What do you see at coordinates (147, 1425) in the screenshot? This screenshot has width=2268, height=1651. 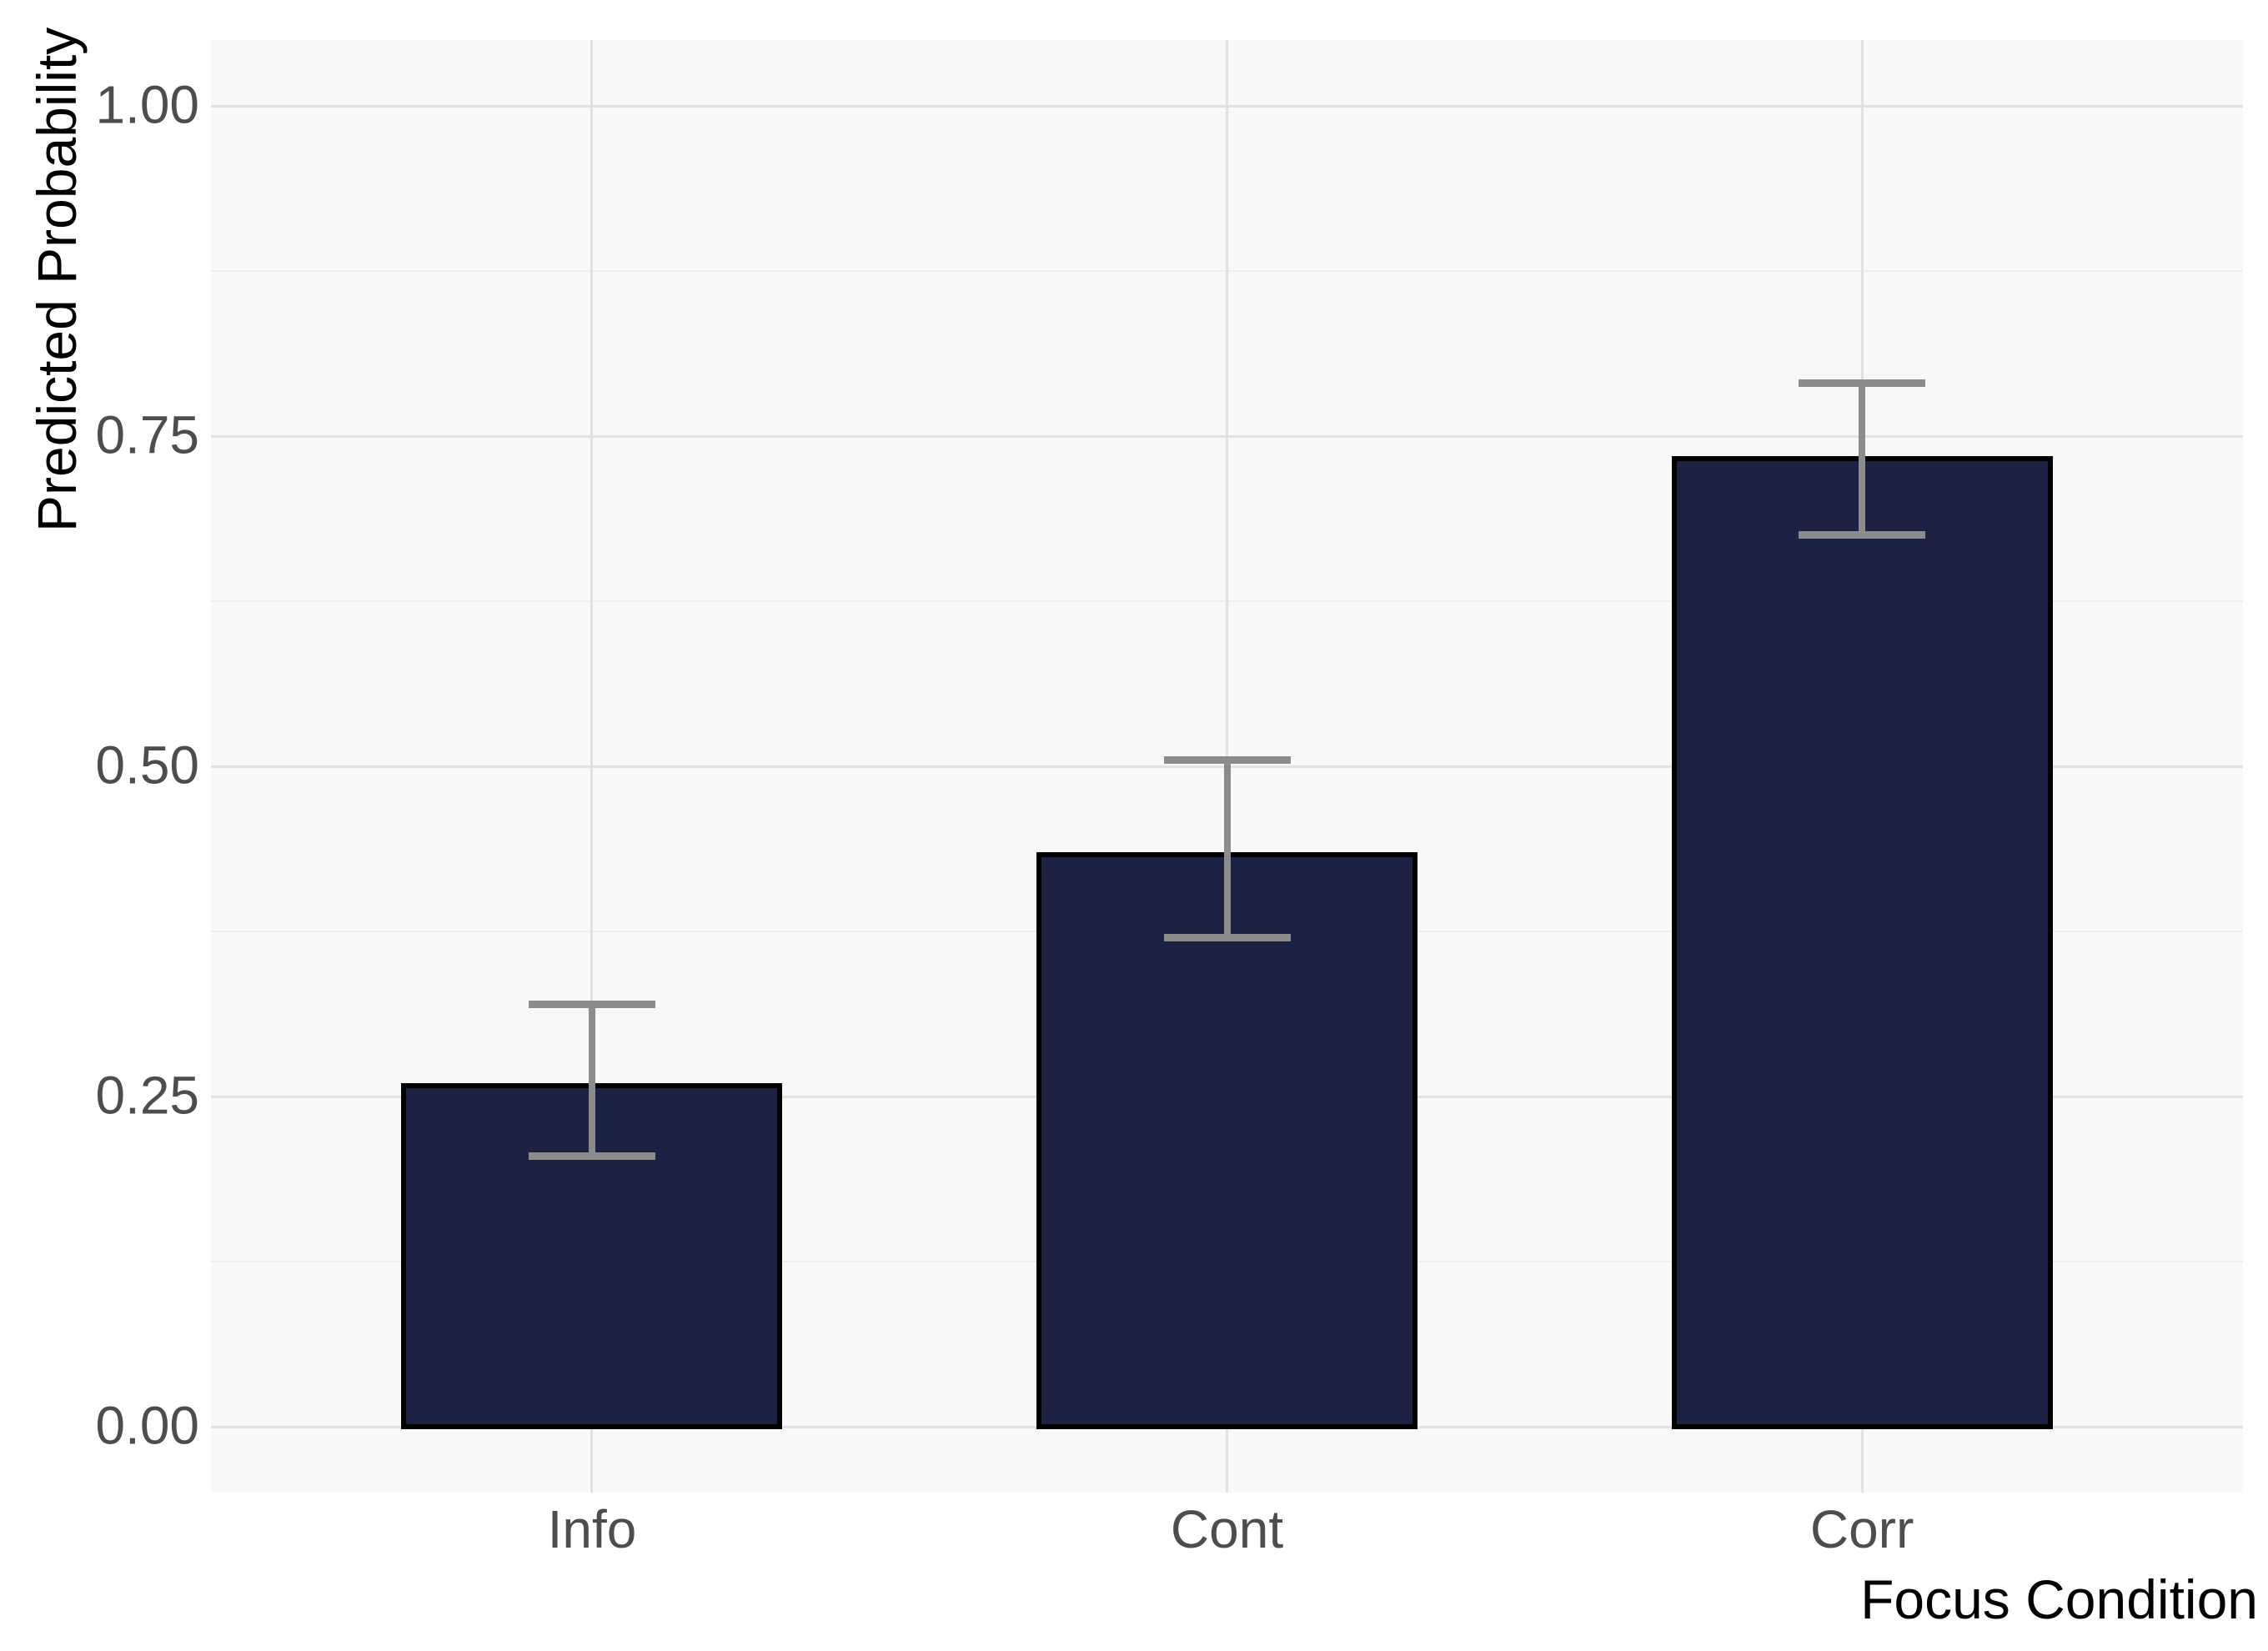 I see `y-tick-label: 0.00` at bounding box center [147, 1425].